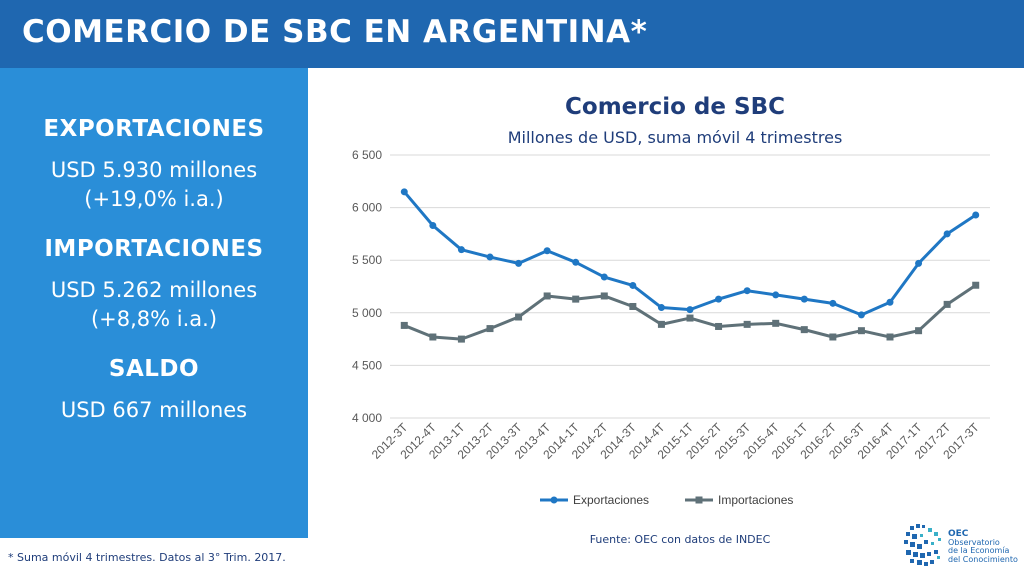  What do you see at coordinates (979, 550) in the screenshot?
I see `oec-logo-line2: de la Economía` at bounding box center [979, 550].